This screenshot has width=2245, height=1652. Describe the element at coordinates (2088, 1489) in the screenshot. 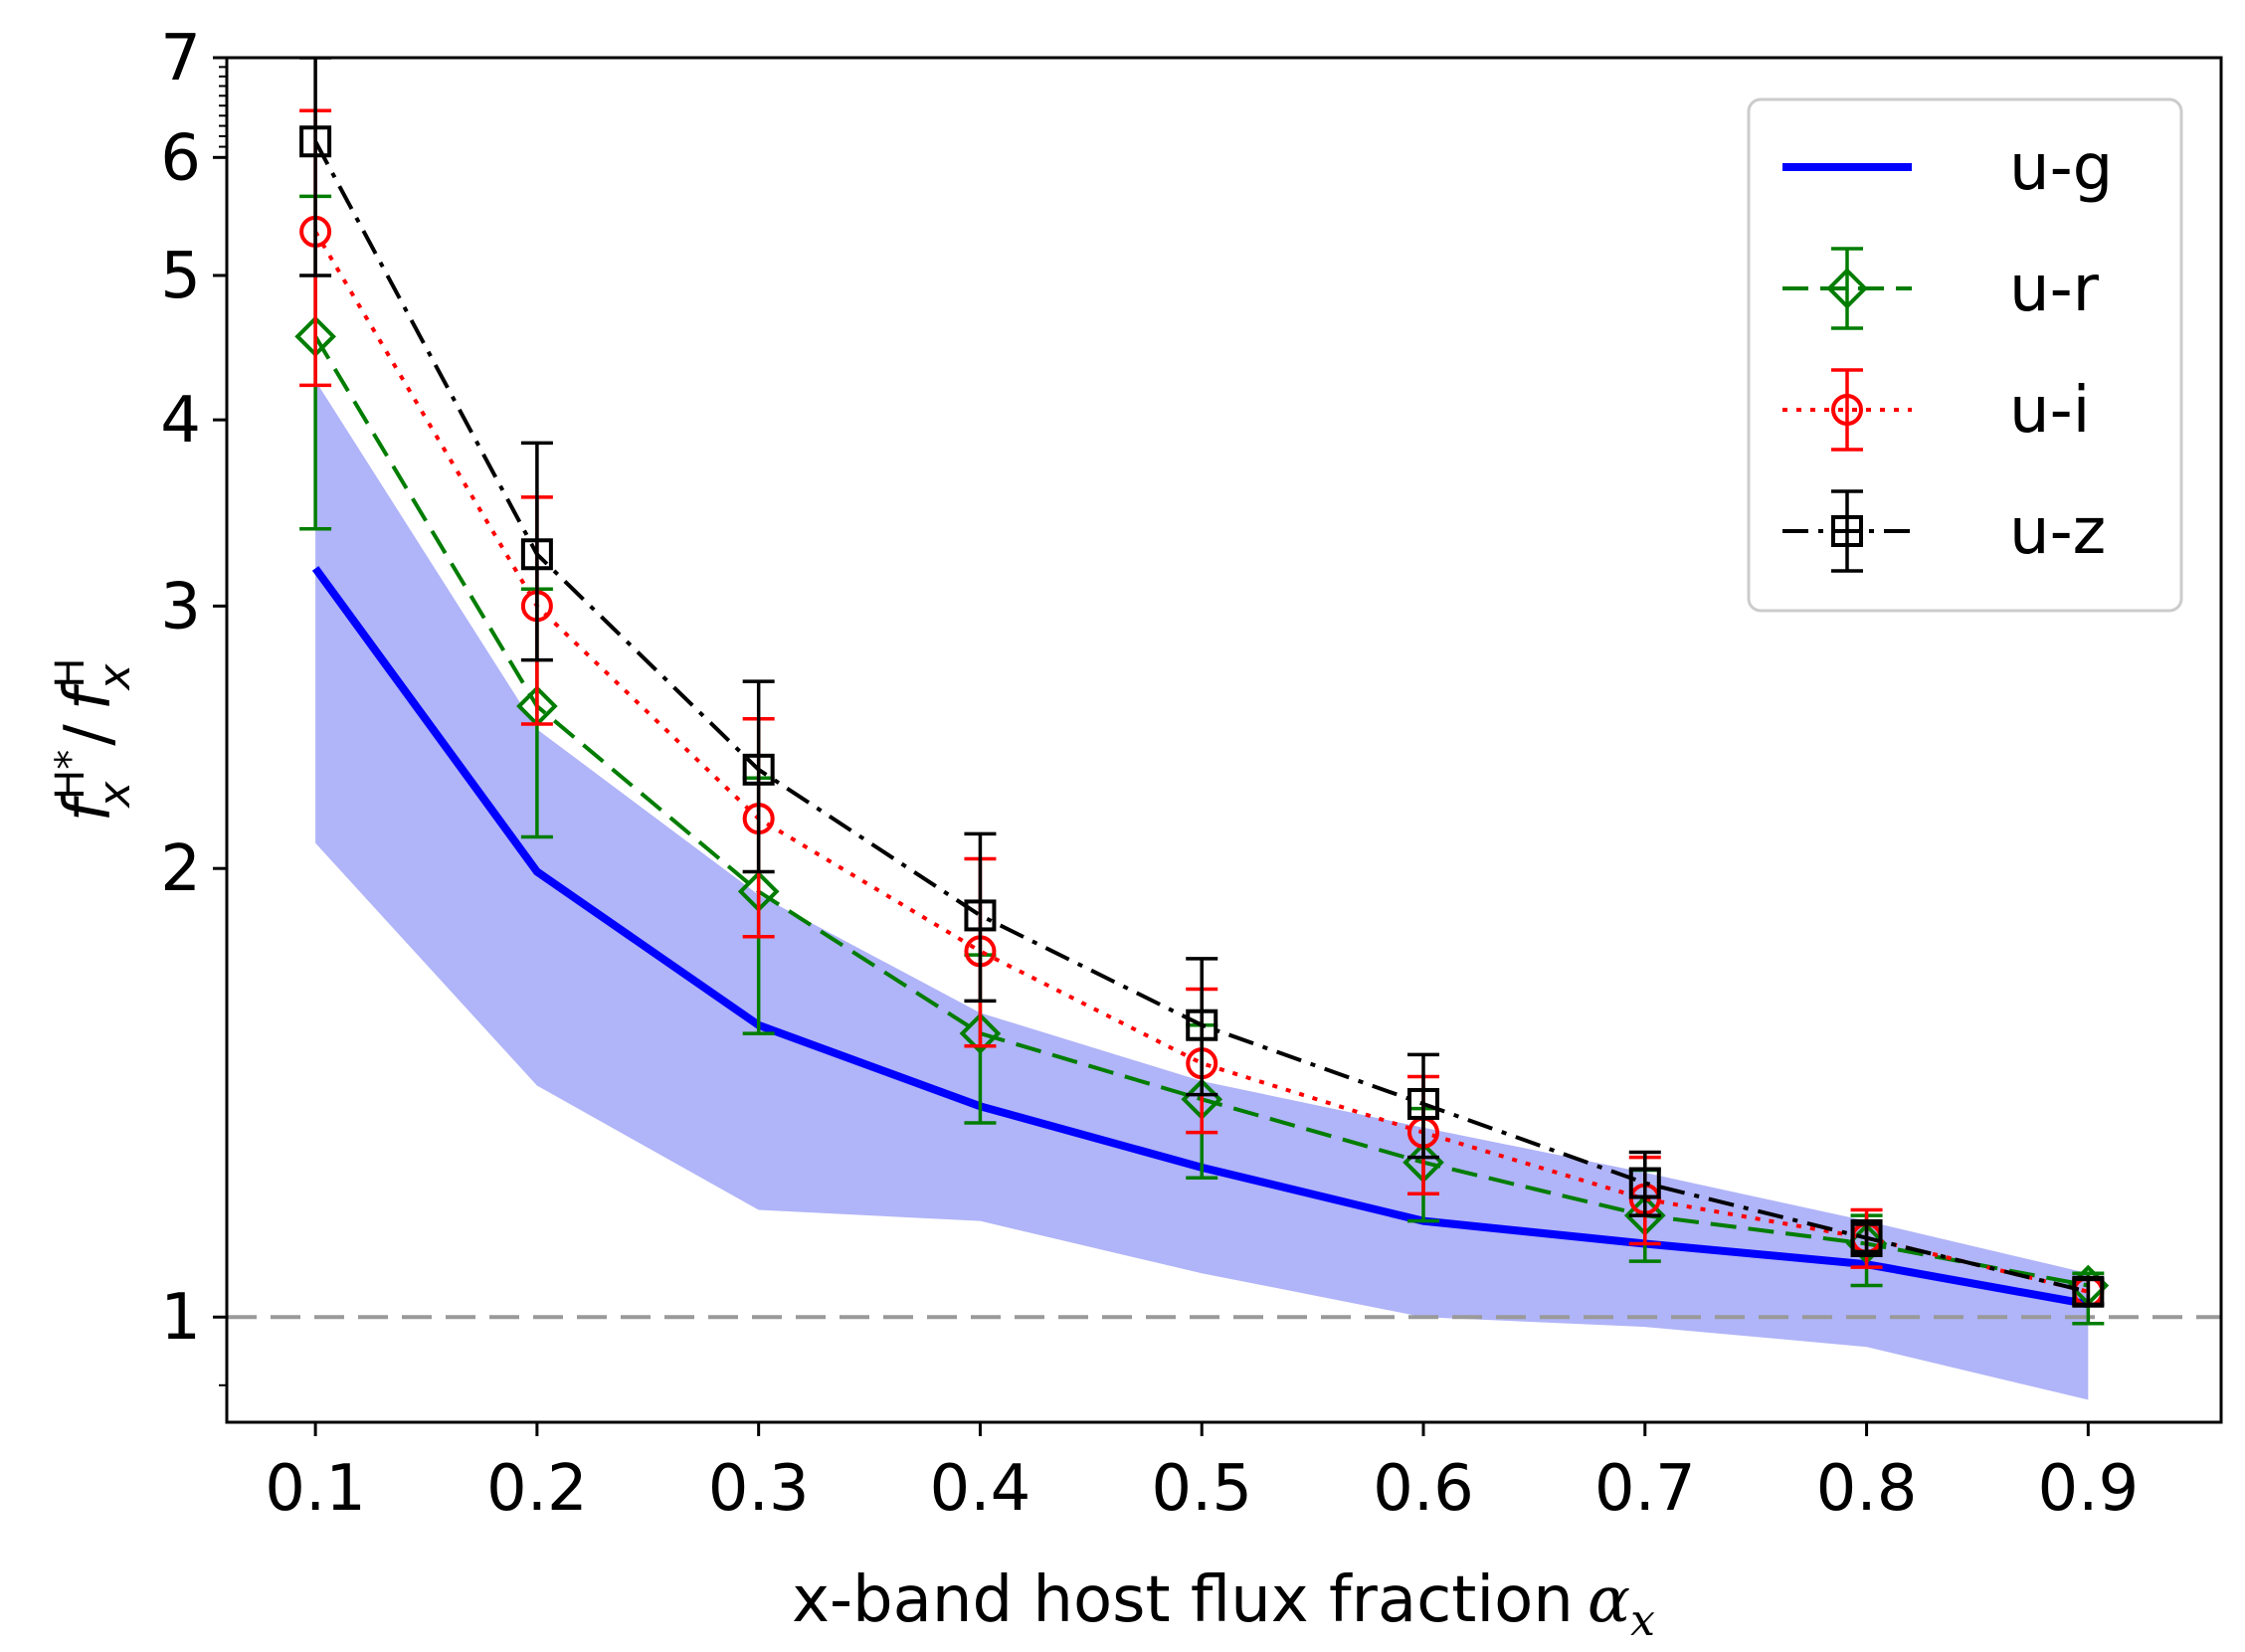

I see `x-tick-label: 0.9` at that location.